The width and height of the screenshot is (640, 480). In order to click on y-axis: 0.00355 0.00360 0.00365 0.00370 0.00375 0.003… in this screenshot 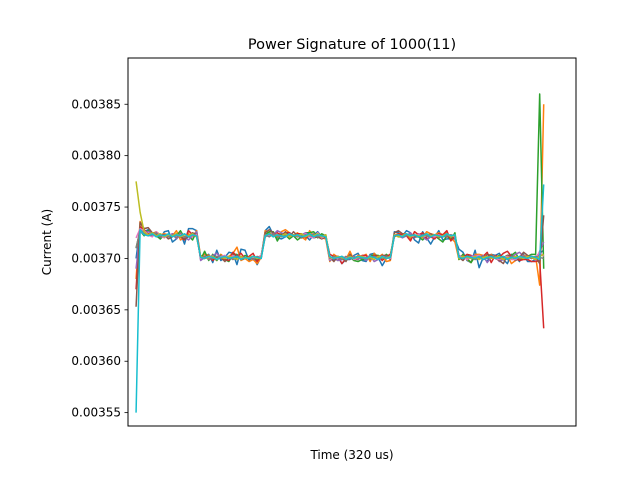, I will do `click(99, 258)`.